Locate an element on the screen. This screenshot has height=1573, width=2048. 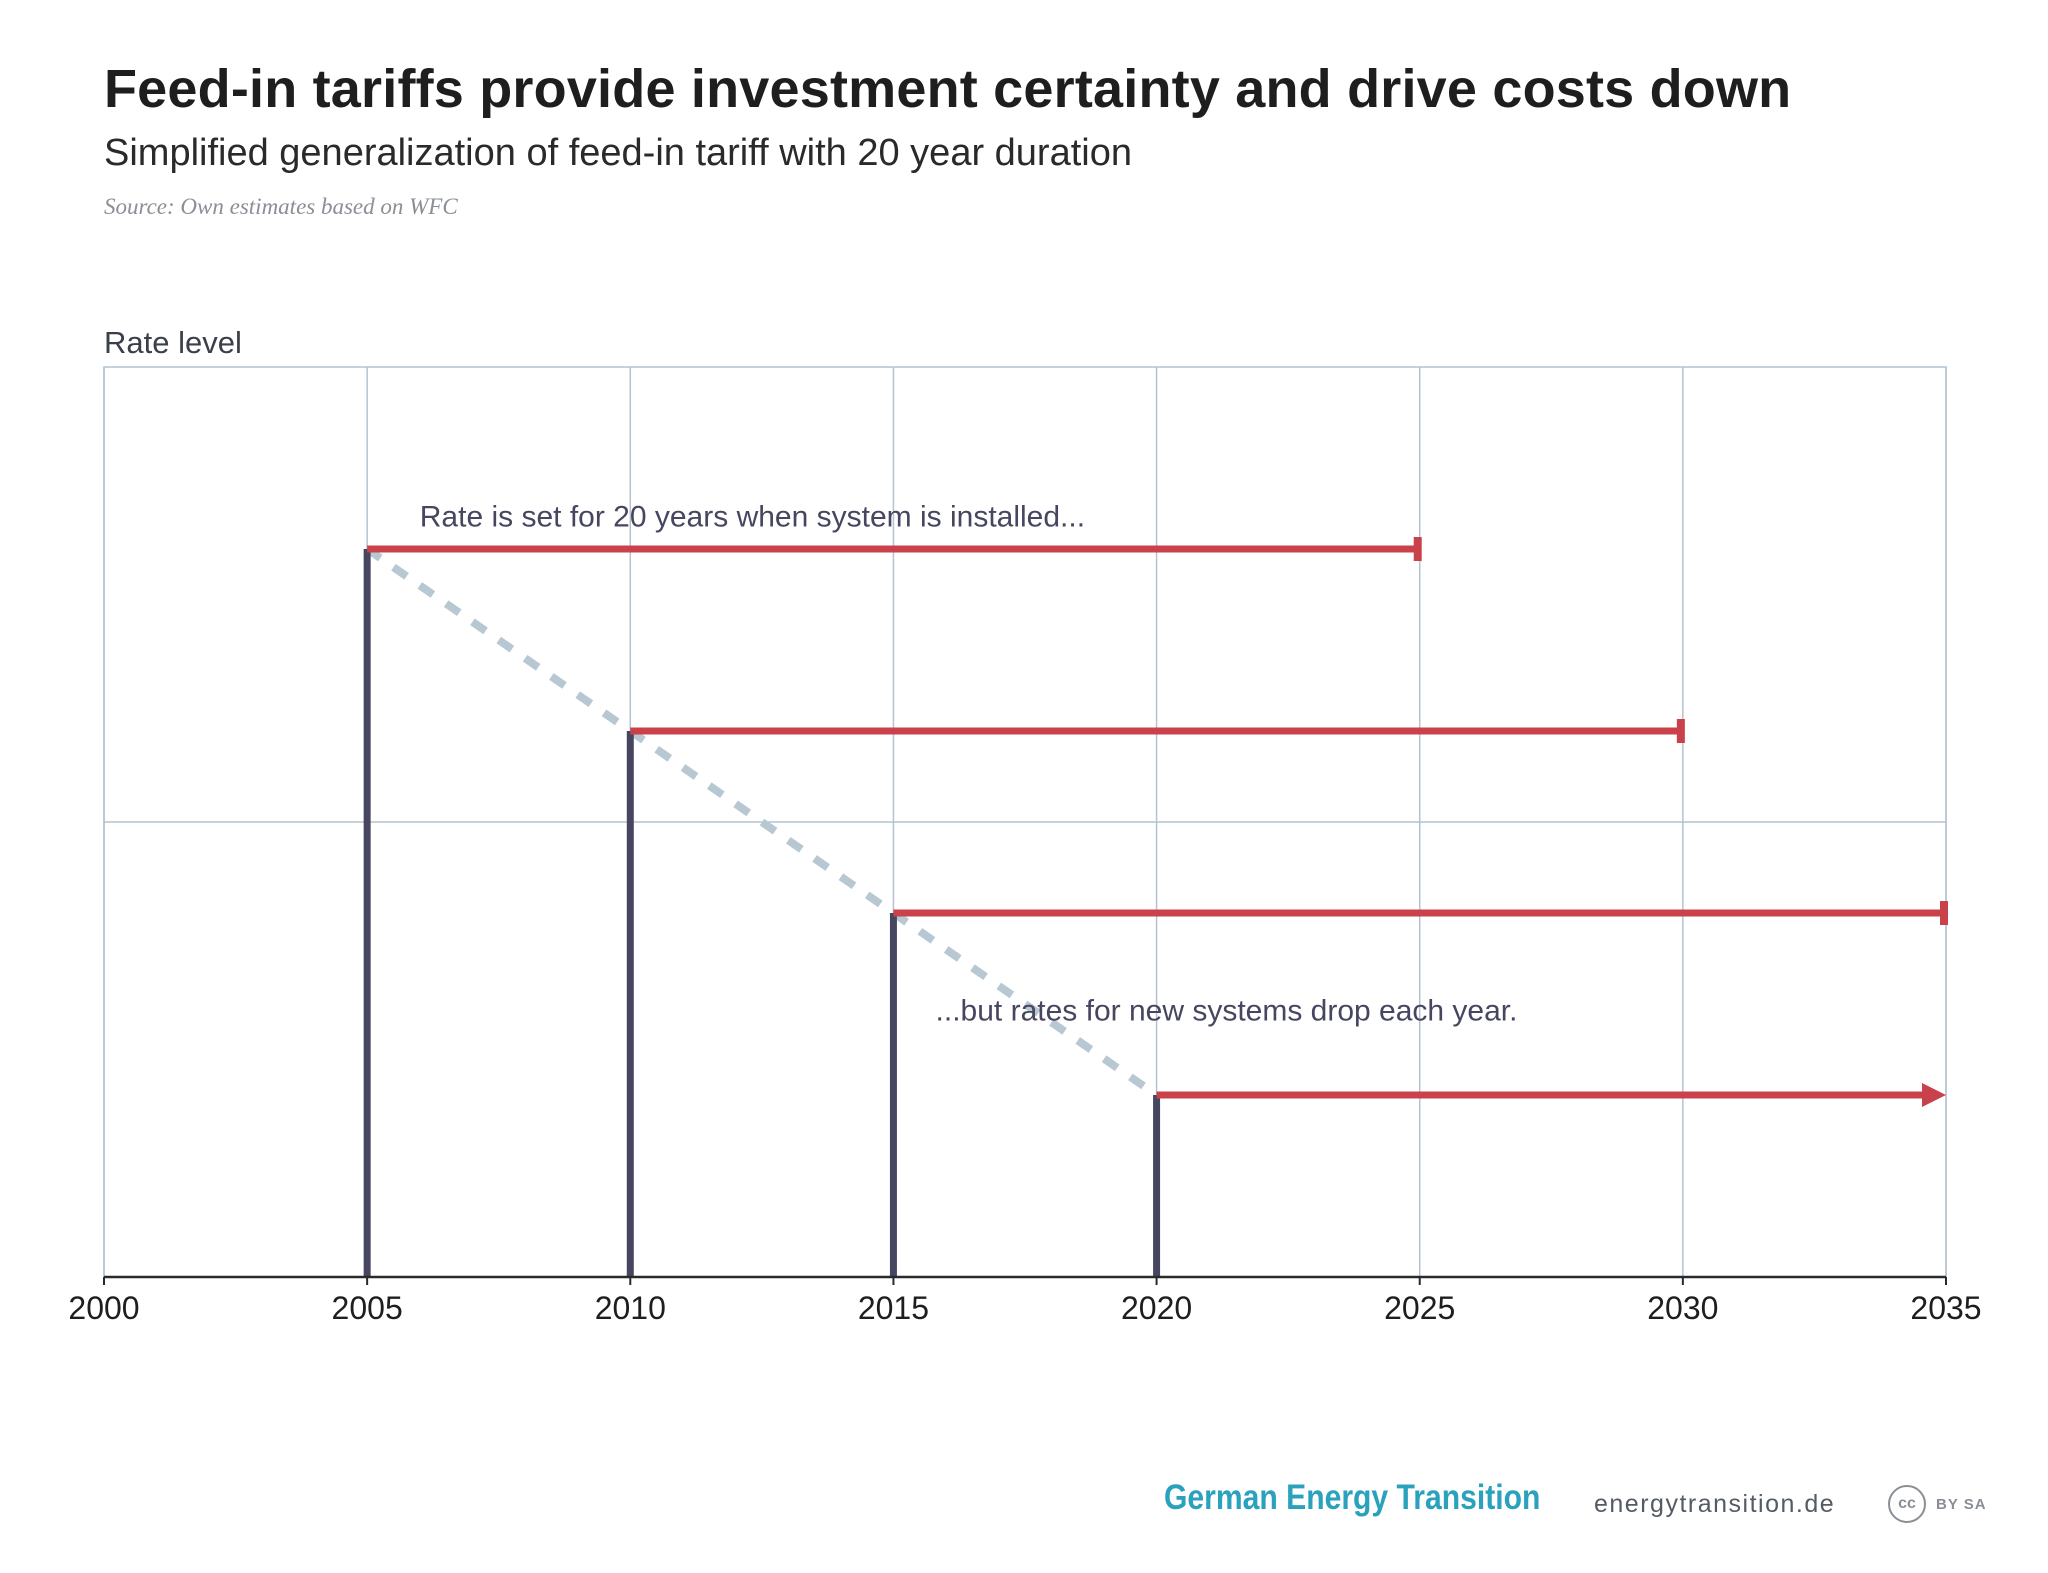
x-tick-label: 2035 is located at coordinates (1945, 1308).